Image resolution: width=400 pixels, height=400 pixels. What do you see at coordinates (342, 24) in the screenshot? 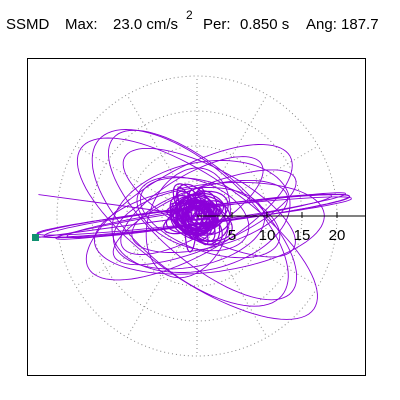
I see `angle-readout: Ang: 187.7` at bounding box center [342, 24].